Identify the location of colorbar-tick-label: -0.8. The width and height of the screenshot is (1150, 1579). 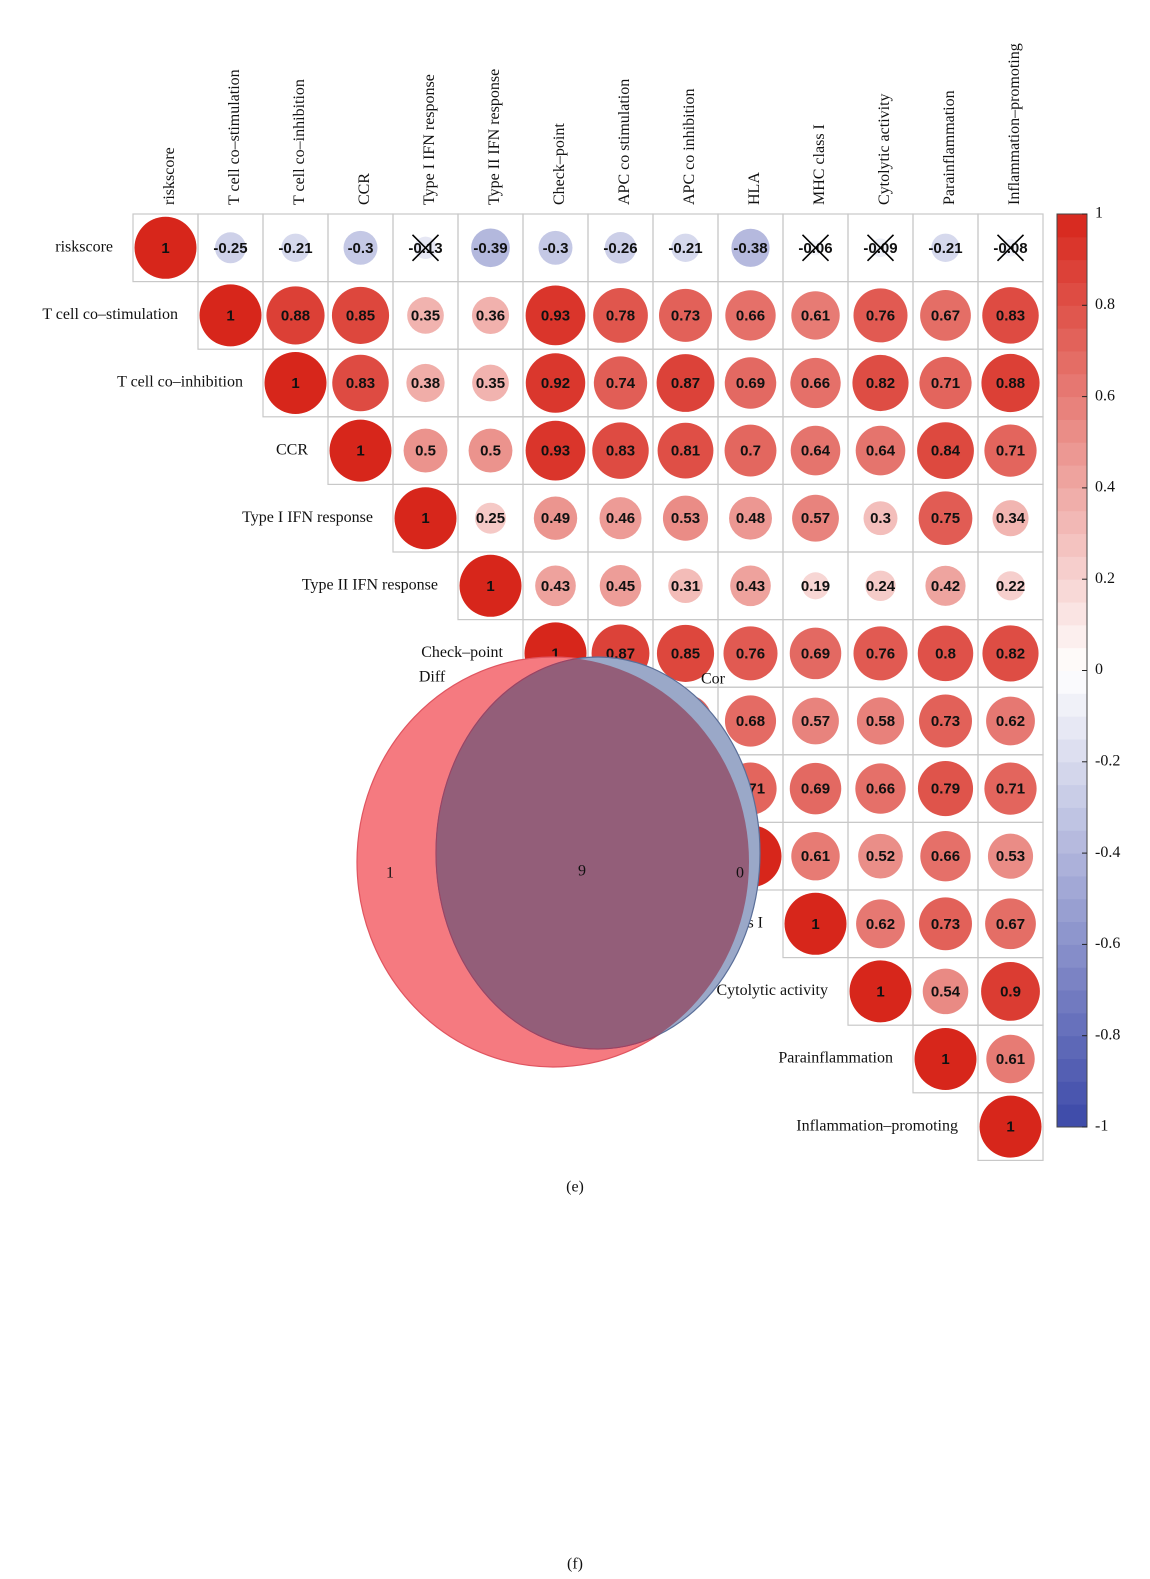
(1107, 1034).